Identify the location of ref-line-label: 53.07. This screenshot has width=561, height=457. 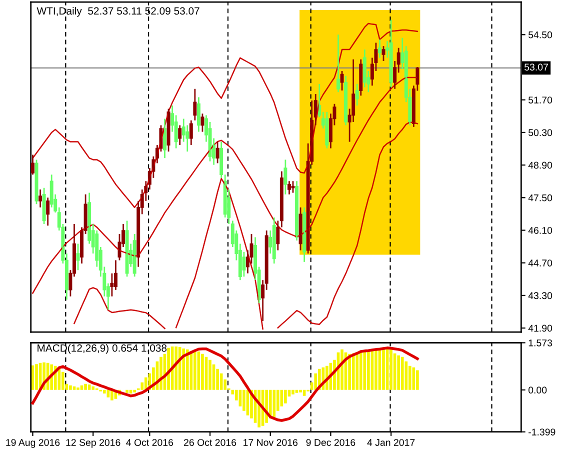
(536, 67).